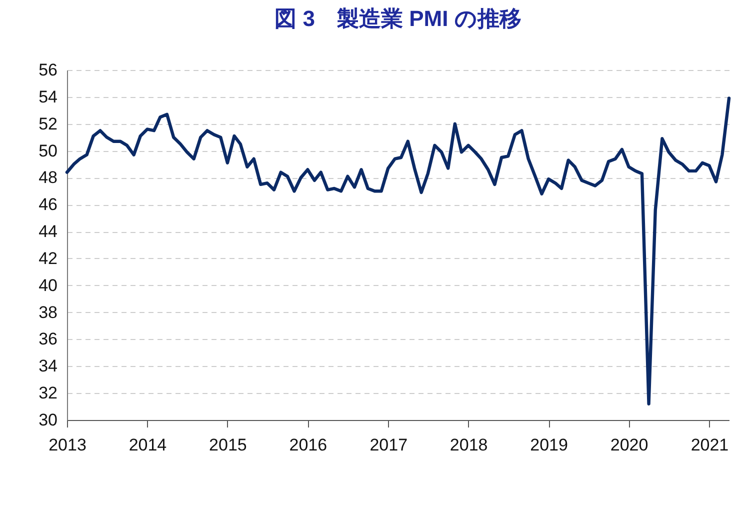  I want to click on y-tick-label: 32, so click(48, 393).